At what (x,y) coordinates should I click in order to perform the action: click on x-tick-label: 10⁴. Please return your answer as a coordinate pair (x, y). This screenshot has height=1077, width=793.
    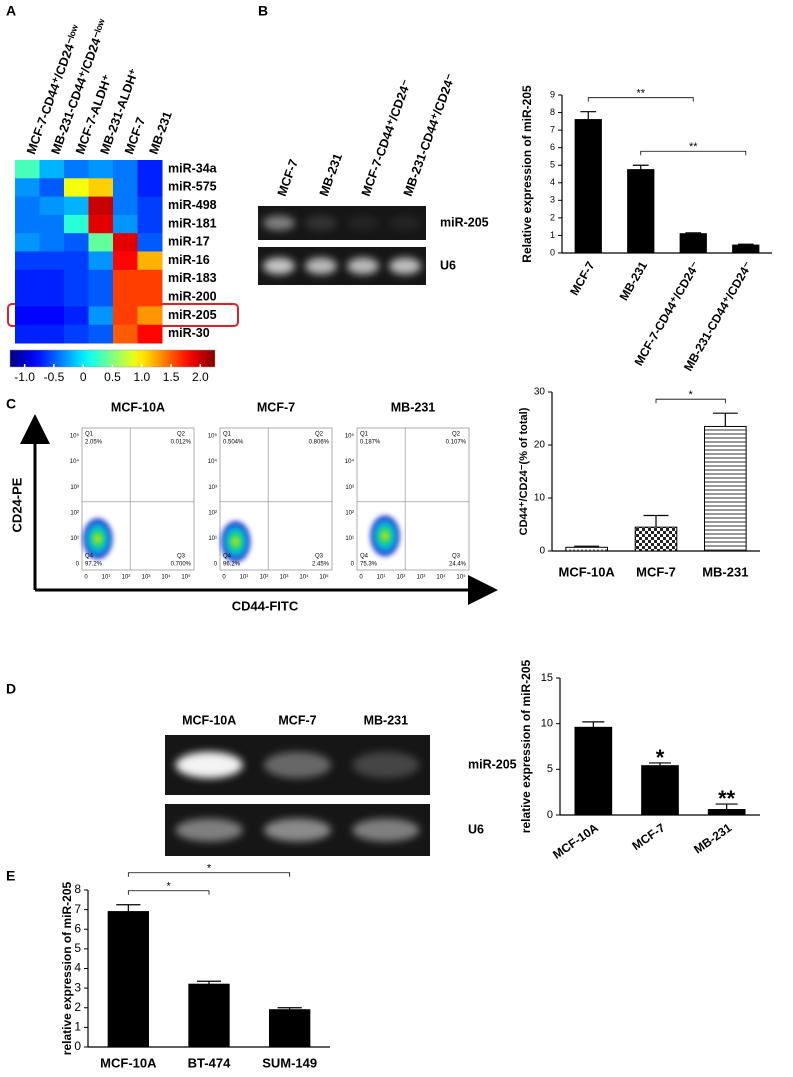
    Looking at the image, I should click on (441, 577).